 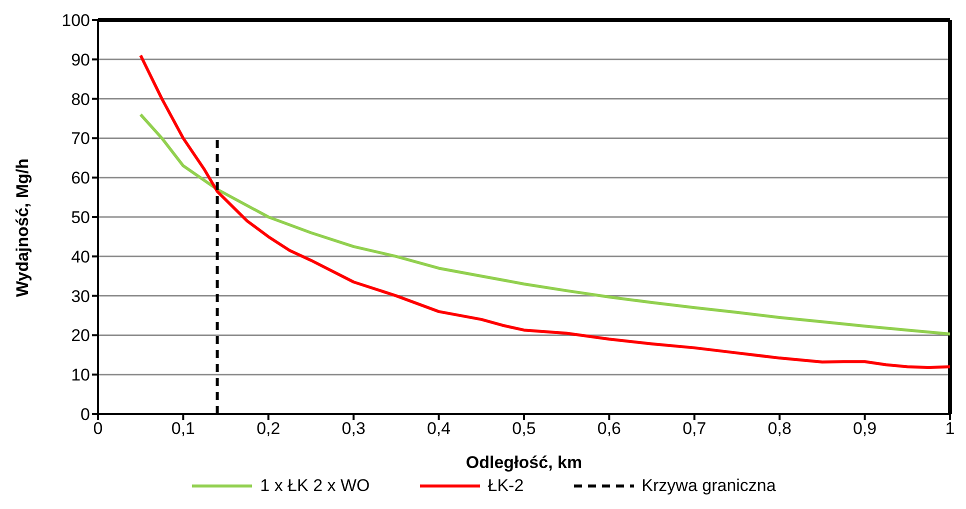 What do you see at coordinates (80, 296) in the screenshot?
I see `y-tick-label: 30` at bounding box center [80, 296].